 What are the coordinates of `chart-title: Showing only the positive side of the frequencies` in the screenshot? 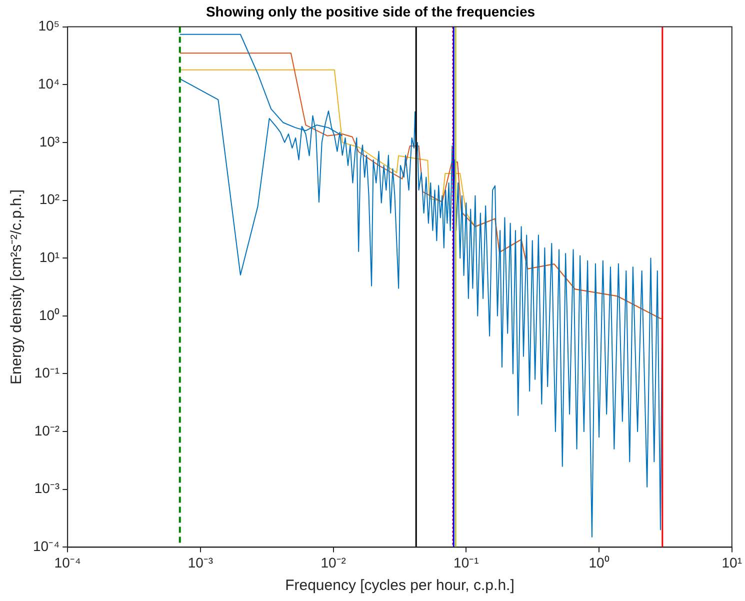 It's located at (371, 11).